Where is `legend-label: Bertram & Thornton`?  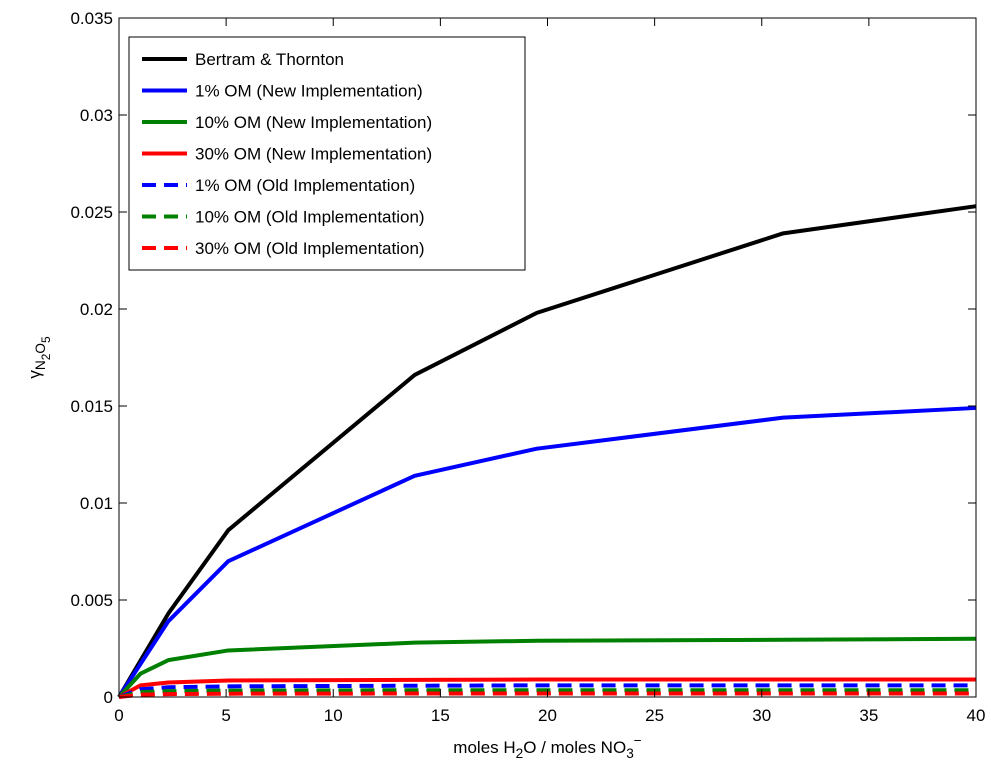
legend-label: Bertram & Thornton is located at coordinates (269, 59).